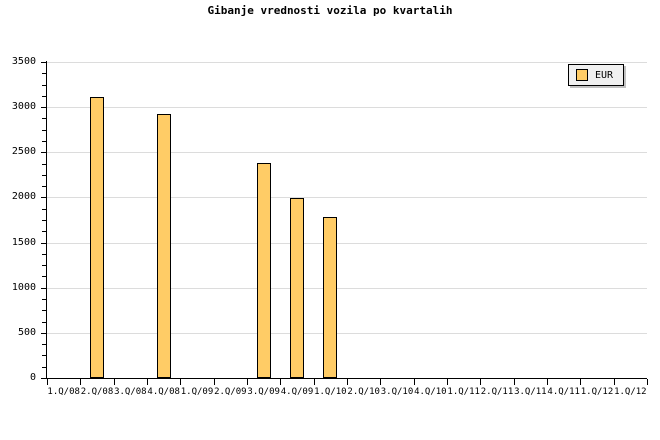 The height and width of the screenshot is (440, 660). Describe the element at coordinates (463, 392) in the screenshot. I see `x-axis-label: 1.Q/11` at that location.